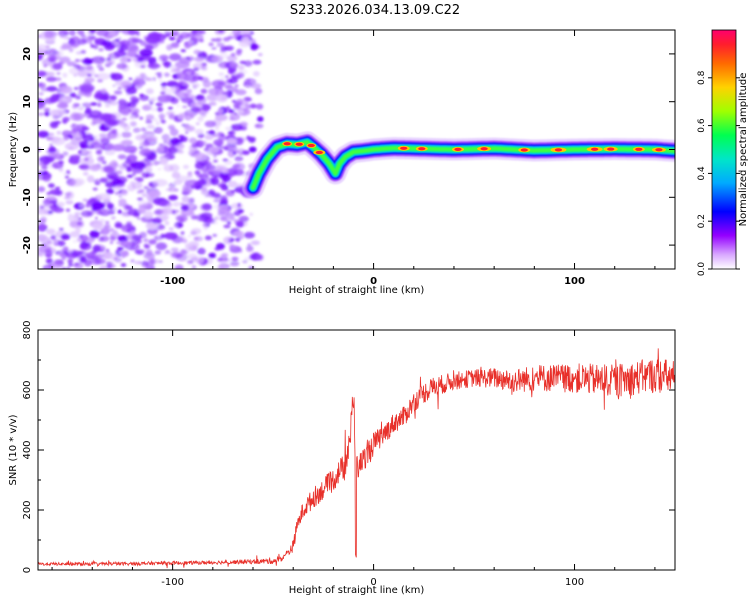 This screenshot has width=750, height=604. Describe the element at coordinates (172, 281) in the screenshot. I see `spectrogram-xtick-label: -100` at that location.